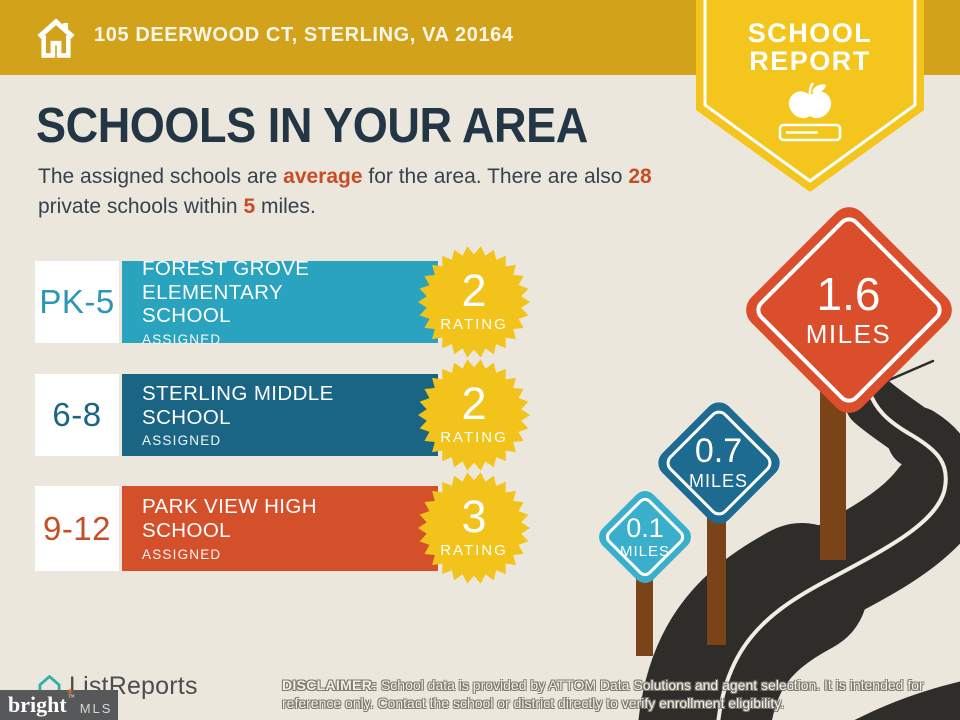 The height and width of the screenshot is (720, 960). Describe the element at coordinates (495, 176) in the screenshot. I see `intro-part2: for the area. There are also` at that location.